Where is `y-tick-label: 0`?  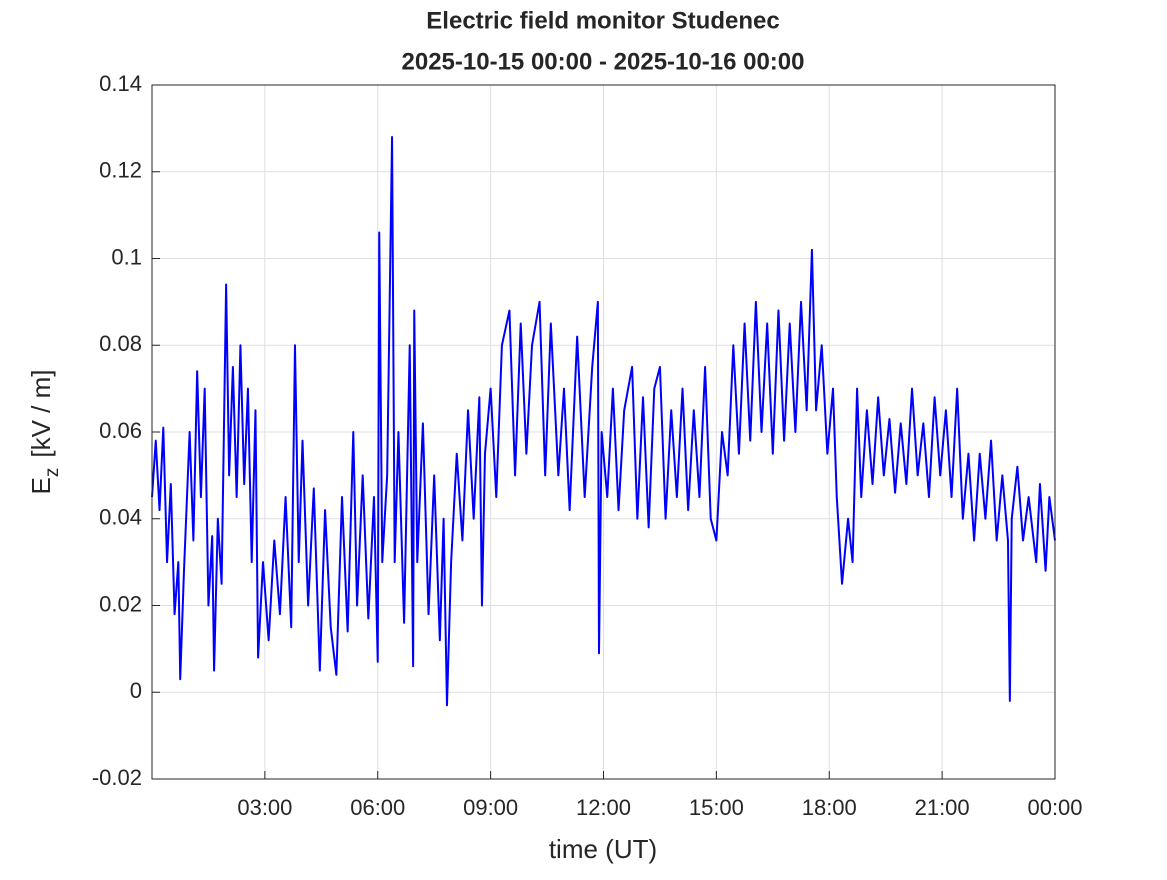
y-tick-label: 0 is located at coordinates (136, 690).